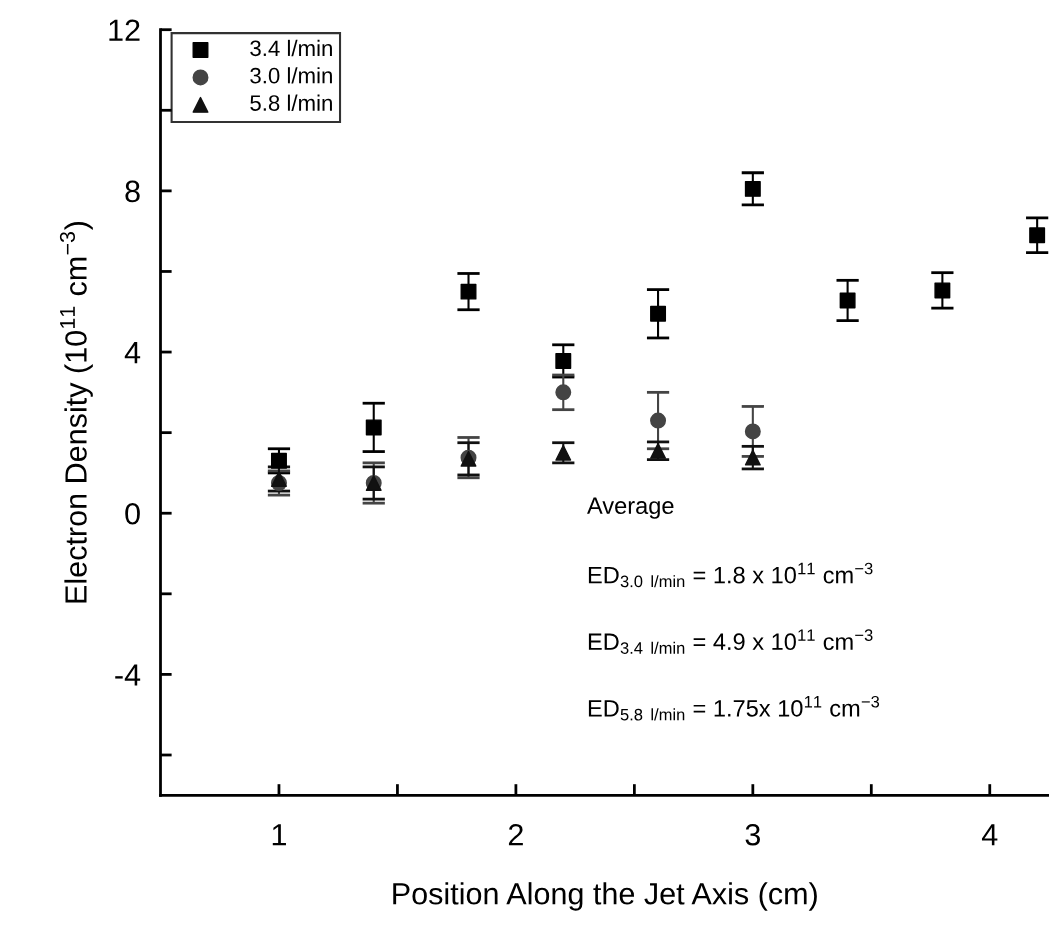  Describe the element at coordinates (291, 48) in the screenshot. I see `legend-label: 3.4 l/min` at that location.